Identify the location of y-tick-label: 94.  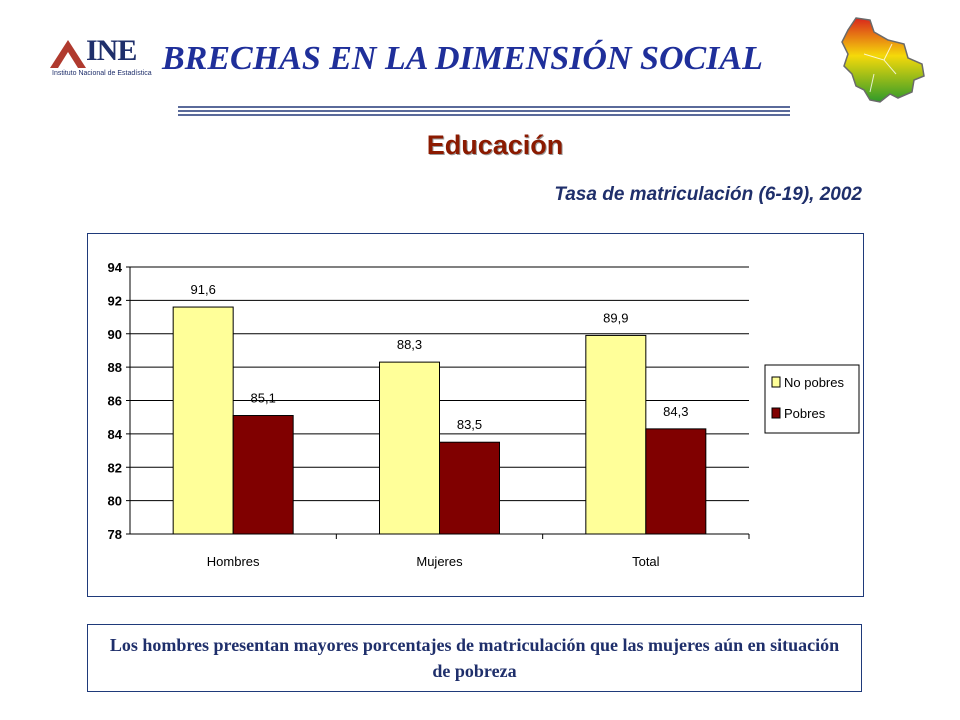
(115, 267).